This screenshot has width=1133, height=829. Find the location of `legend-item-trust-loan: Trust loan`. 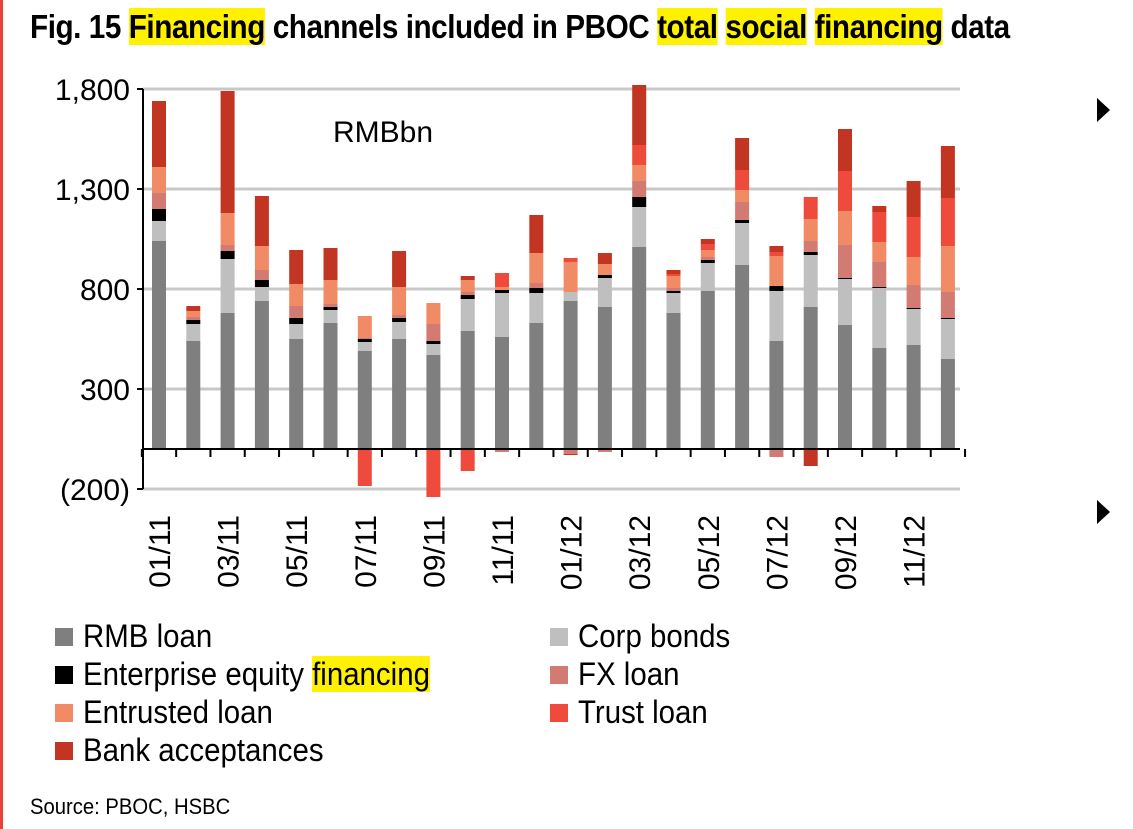

legend-item-trust-loan: Trust loan is located at coordinates (634, 712).